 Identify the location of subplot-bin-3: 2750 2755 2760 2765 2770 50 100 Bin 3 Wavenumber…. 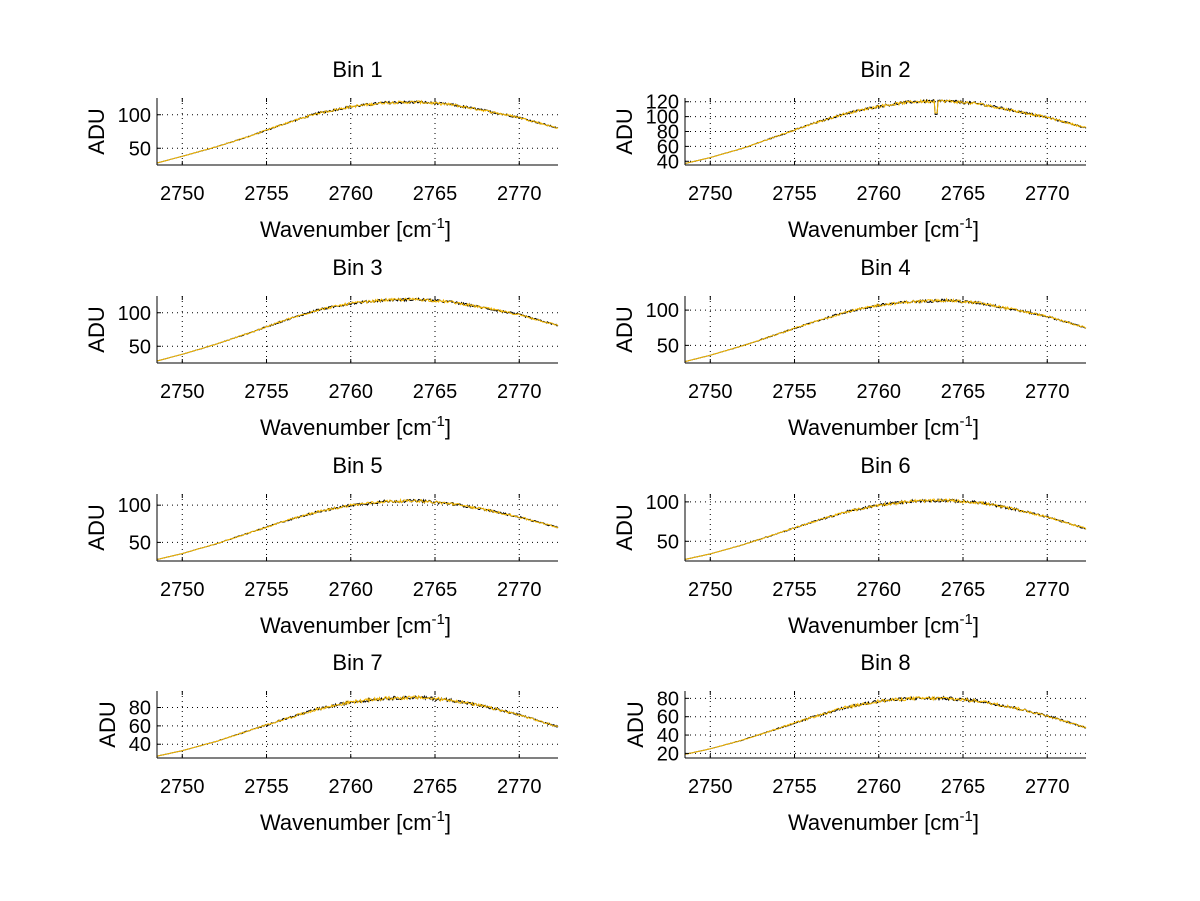
(321, 347).